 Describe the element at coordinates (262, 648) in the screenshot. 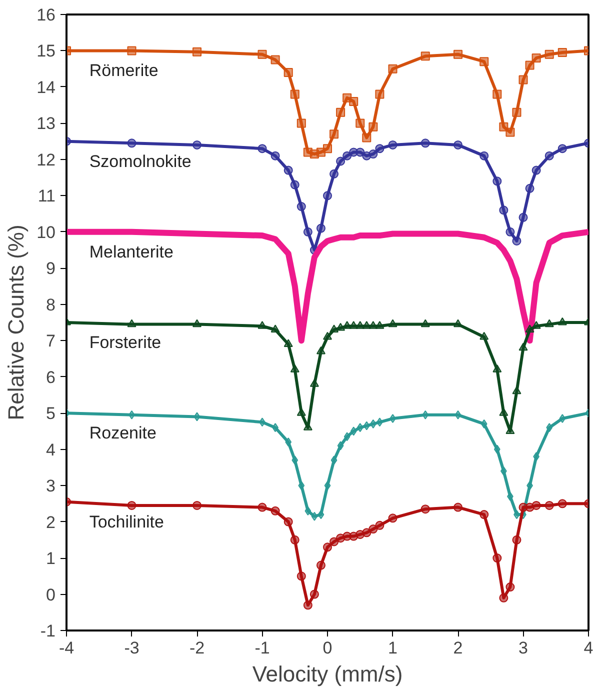

I see `x-tick-label: -1` at that location.